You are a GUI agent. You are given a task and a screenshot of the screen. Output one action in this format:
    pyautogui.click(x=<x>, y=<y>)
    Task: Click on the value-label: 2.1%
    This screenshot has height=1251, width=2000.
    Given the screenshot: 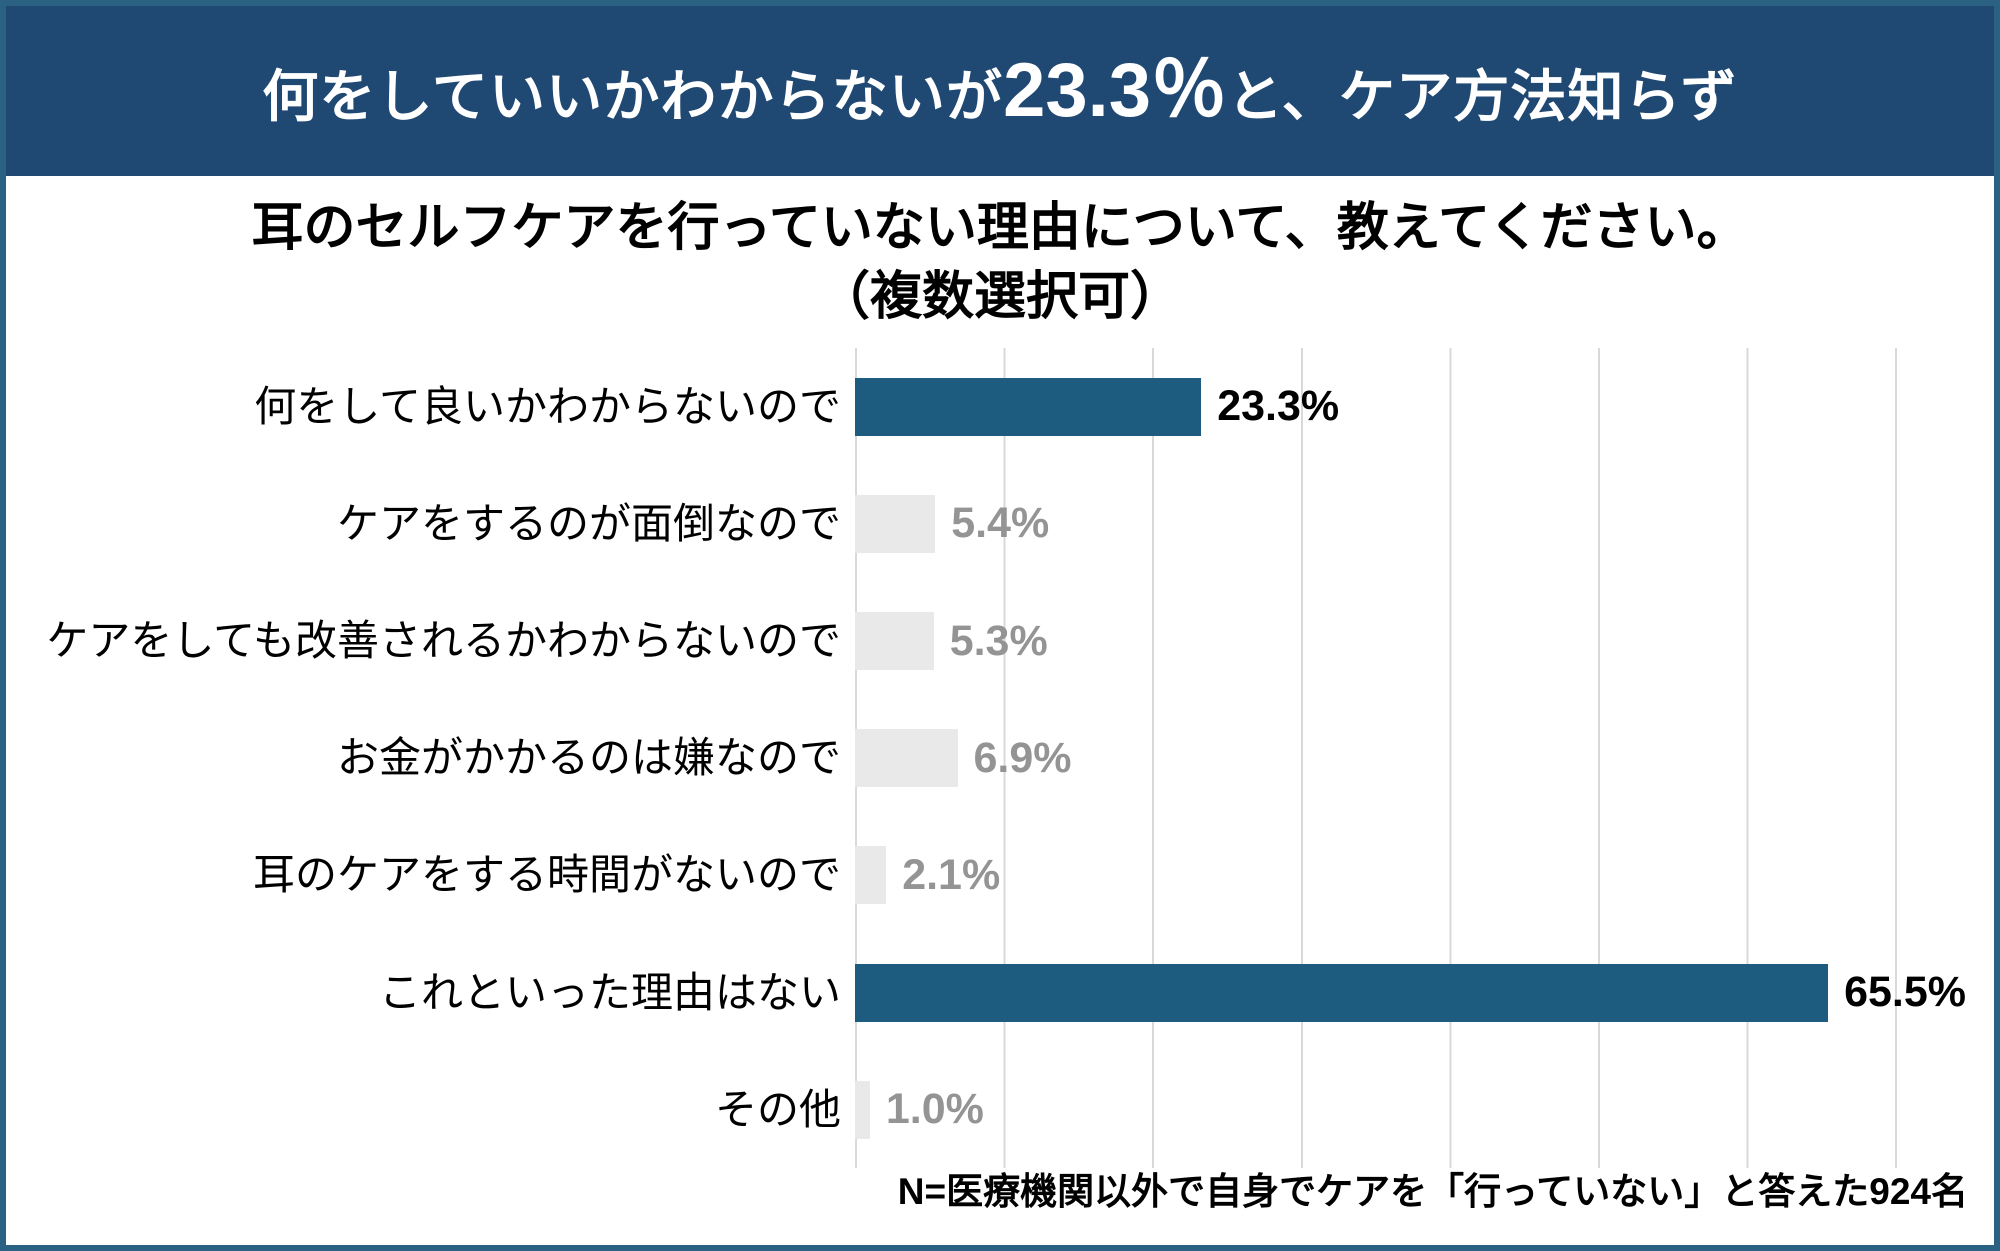 What is the action you would take?
    pyautogui.click(x=951, y=874)
    